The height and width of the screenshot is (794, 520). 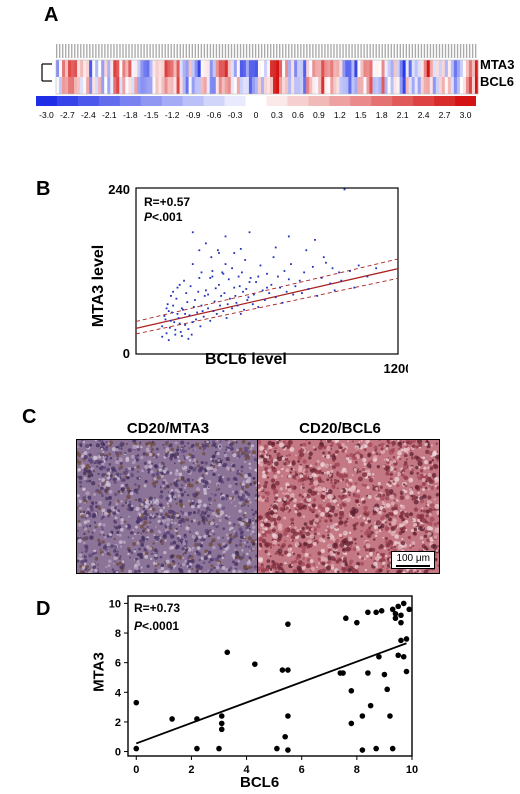 I want to click on ihc-right-title: CD20/BCL6, so click(x=340, y=428).